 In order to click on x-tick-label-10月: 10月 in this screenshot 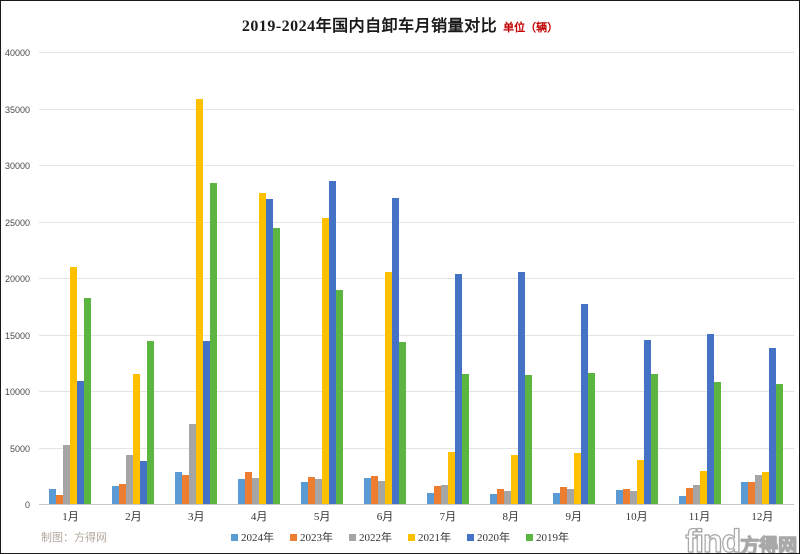, I will do `click(636, 517)`.